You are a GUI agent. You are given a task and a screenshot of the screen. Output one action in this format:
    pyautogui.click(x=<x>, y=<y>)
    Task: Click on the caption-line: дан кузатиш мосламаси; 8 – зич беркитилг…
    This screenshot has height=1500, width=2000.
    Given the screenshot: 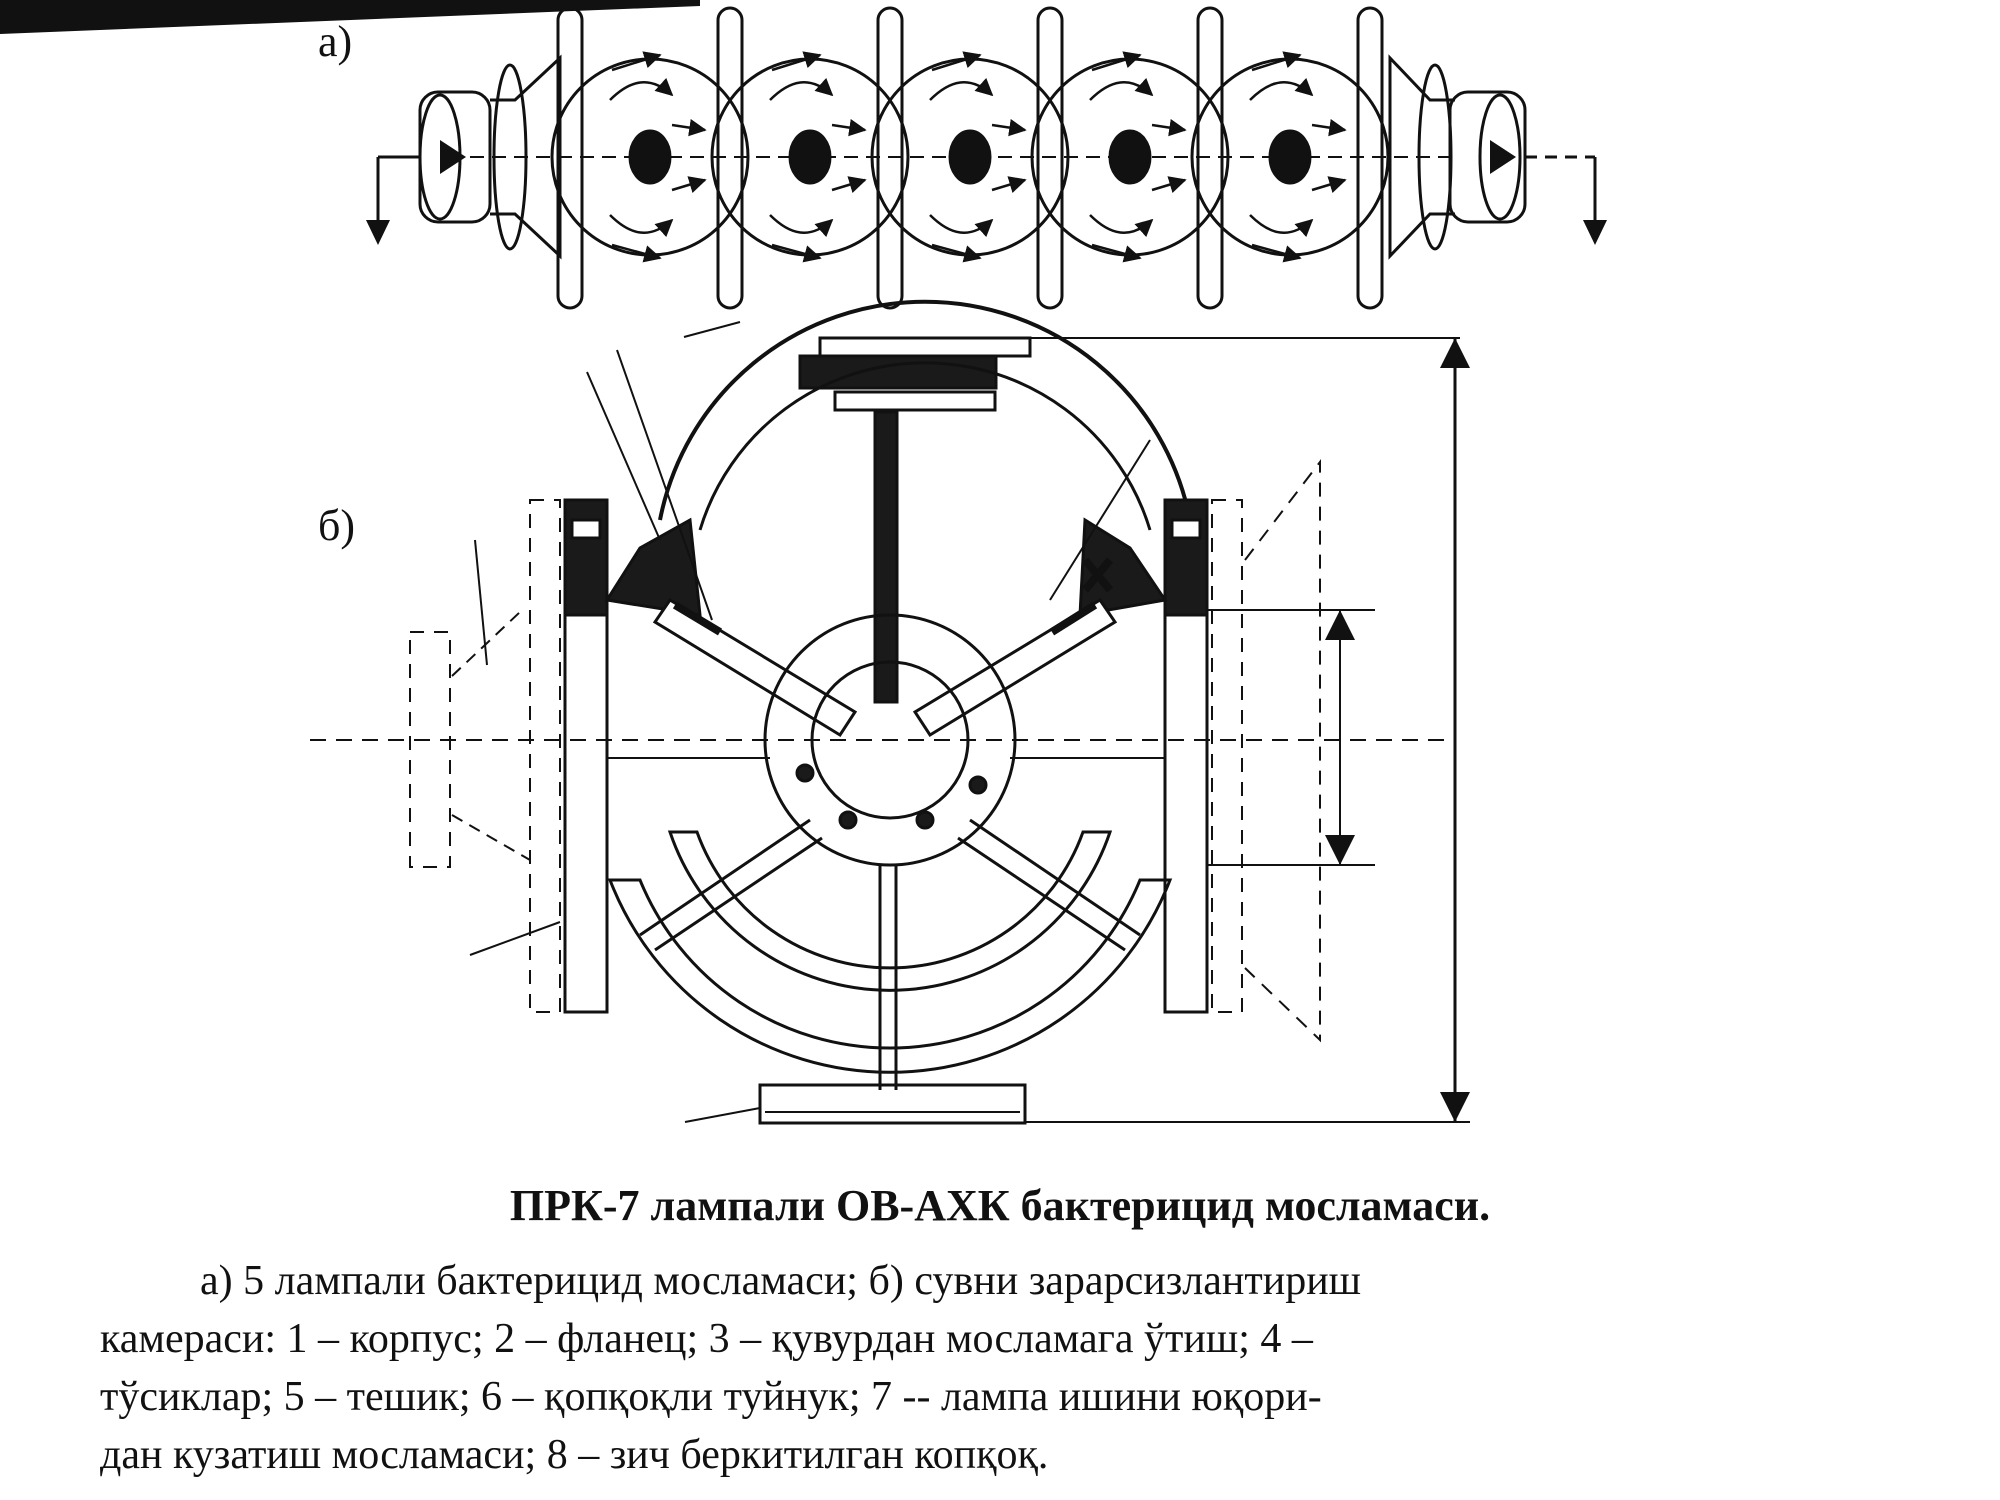 What is the action you would take?
    pyautogui.click(x=574, y=1455)
    